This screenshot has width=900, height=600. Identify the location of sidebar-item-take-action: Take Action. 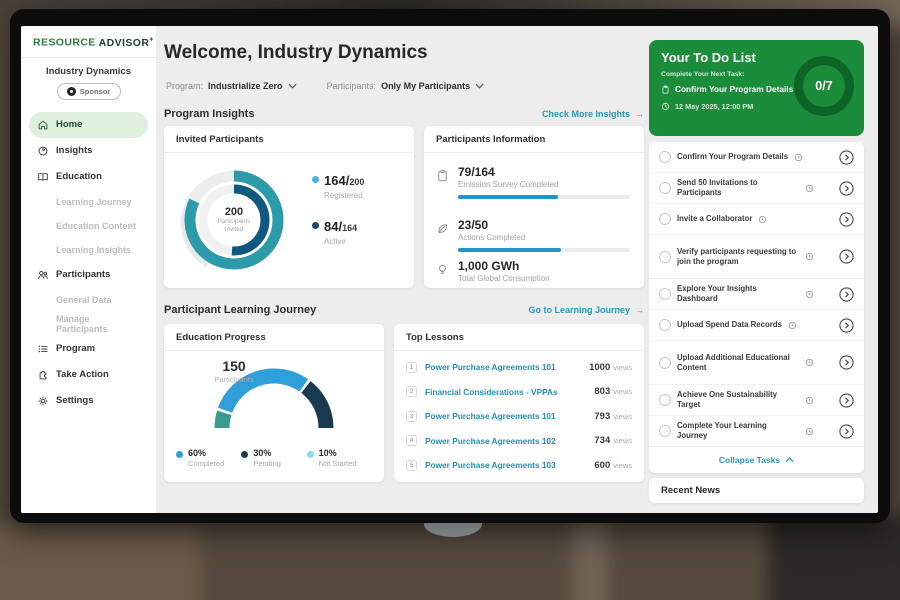
(88, 375).